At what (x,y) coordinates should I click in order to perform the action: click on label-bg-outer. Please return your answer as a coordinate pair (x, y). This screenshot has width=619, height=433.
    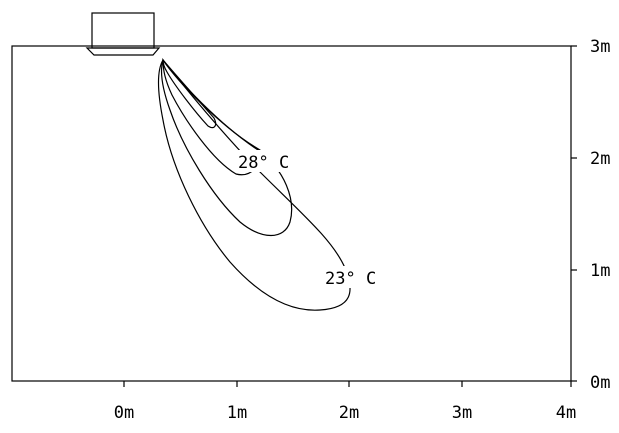
    Looking at the image, I should click on (356, 277).